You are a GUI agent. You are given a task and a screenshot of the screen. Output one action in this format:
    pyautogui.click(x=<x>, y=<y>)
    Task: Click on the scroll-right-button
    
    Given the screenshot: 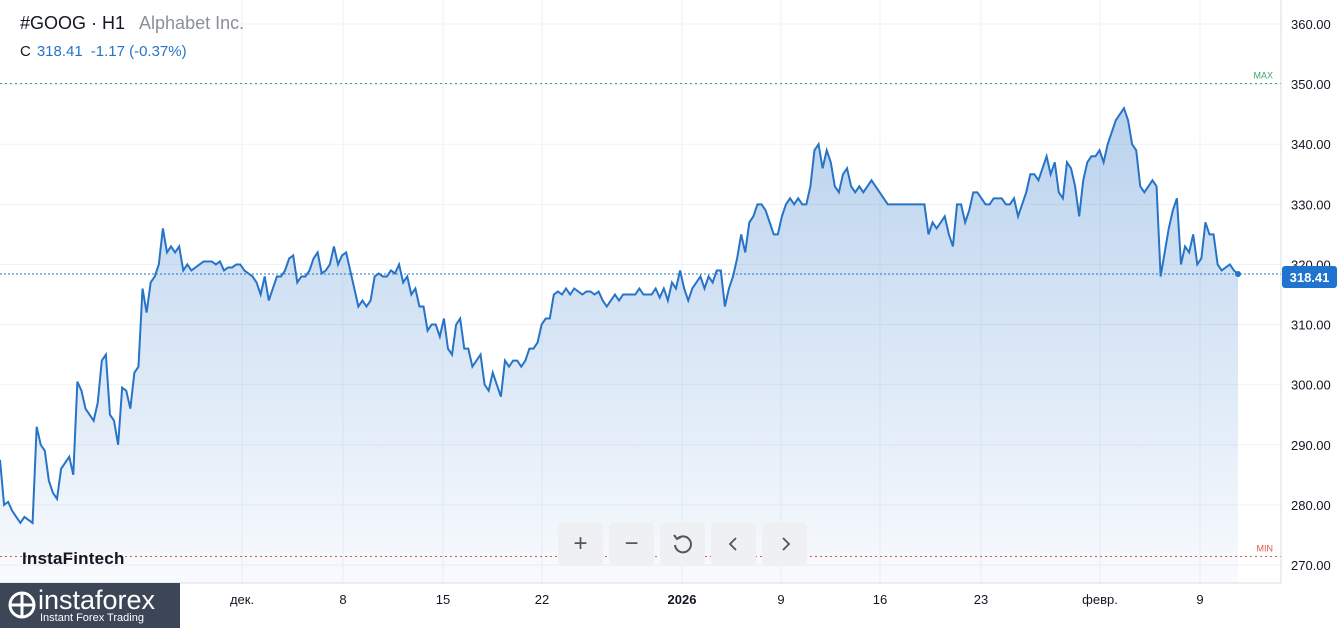 What is the action you would take?
    pyautogui.click(x=784, y=544)
    